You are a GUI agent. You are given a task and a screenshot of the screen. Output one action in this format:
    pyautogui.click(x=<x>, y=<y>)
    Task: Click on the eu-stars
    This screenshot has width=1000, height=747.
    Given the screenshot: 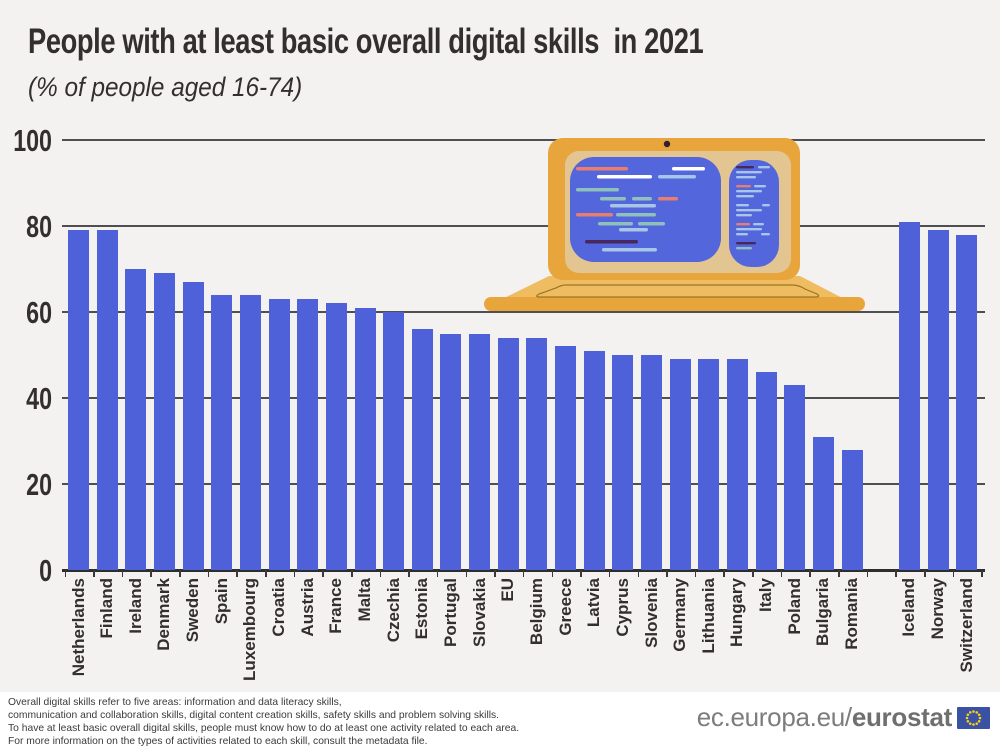 What is the action you would take?
    pyautogui.click(x=973, y=717)
    